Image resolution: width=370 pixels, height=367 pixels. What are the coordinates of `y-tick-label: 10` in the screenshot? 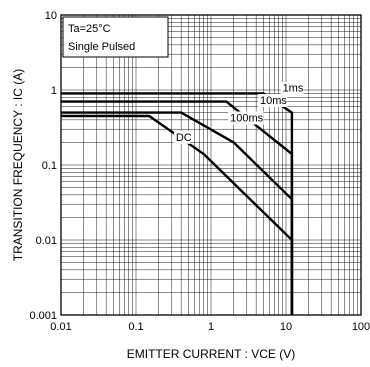 It's located at (51, 16).